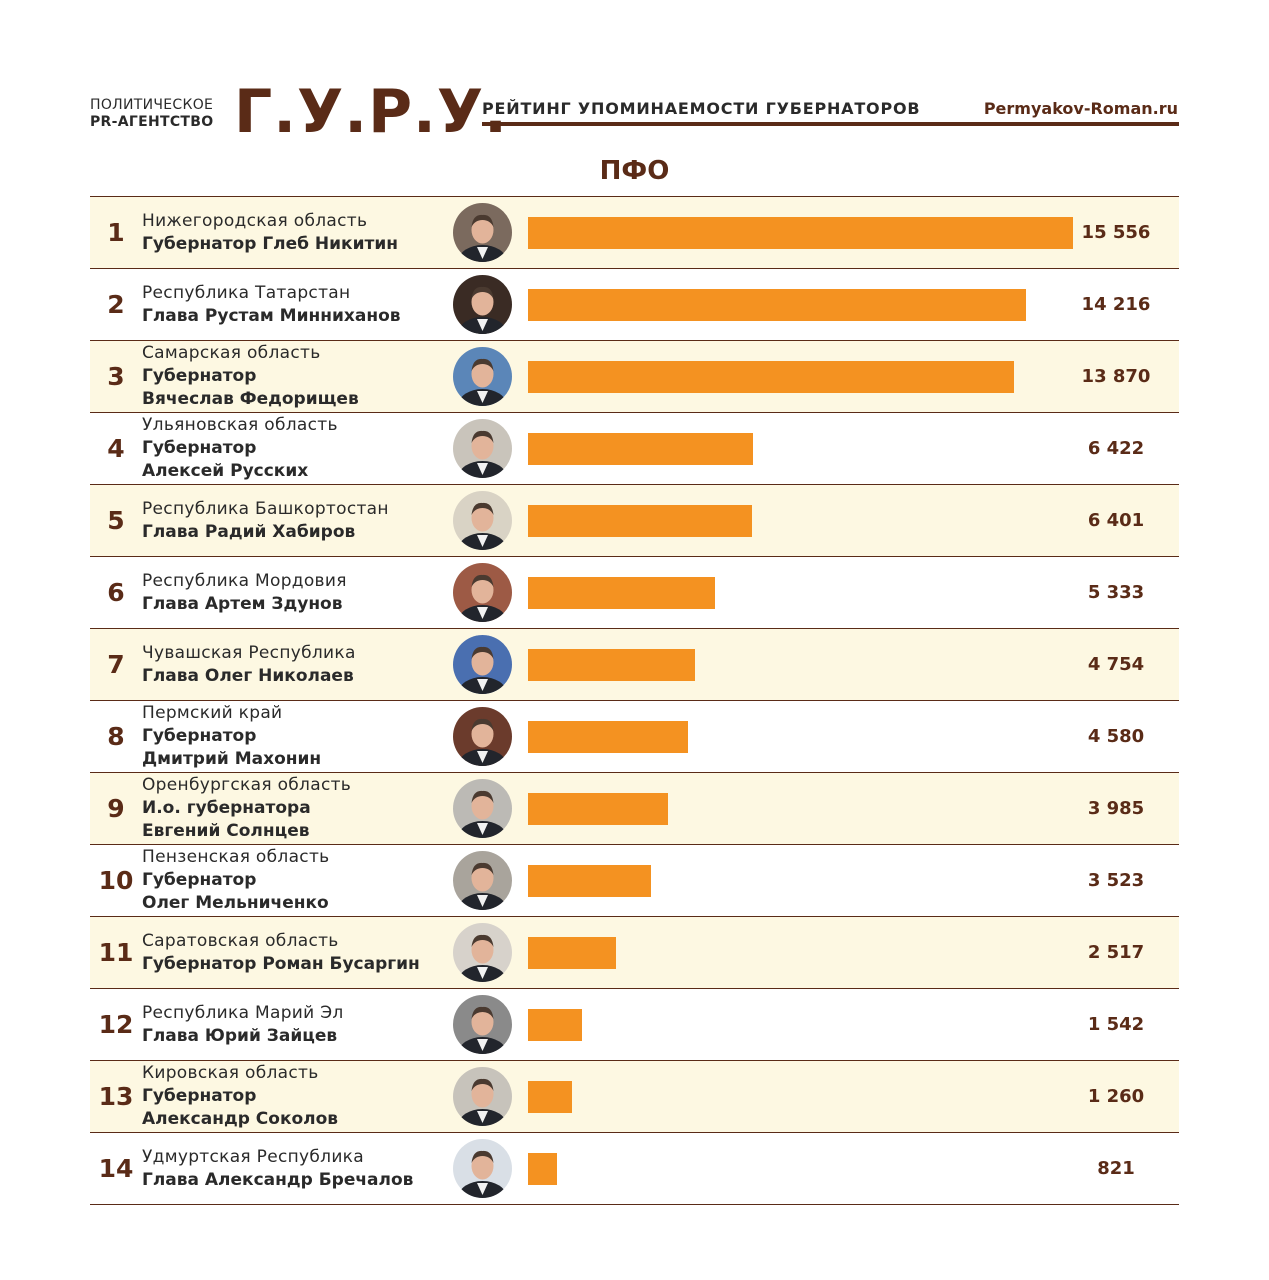  Describe the element at coordinates (226, 831) in the screenshot. I see `governor-name: Евгений Солнцев` at that location.